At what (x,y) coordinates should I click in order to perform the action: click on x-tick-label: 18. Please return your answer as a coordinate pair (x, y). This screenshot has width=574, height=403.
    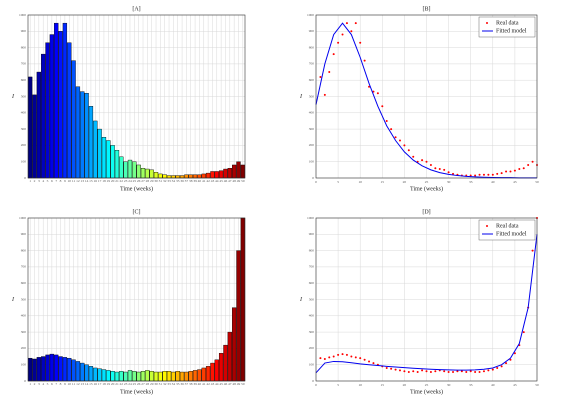
    Looking at the image, I should click on (104, 384).